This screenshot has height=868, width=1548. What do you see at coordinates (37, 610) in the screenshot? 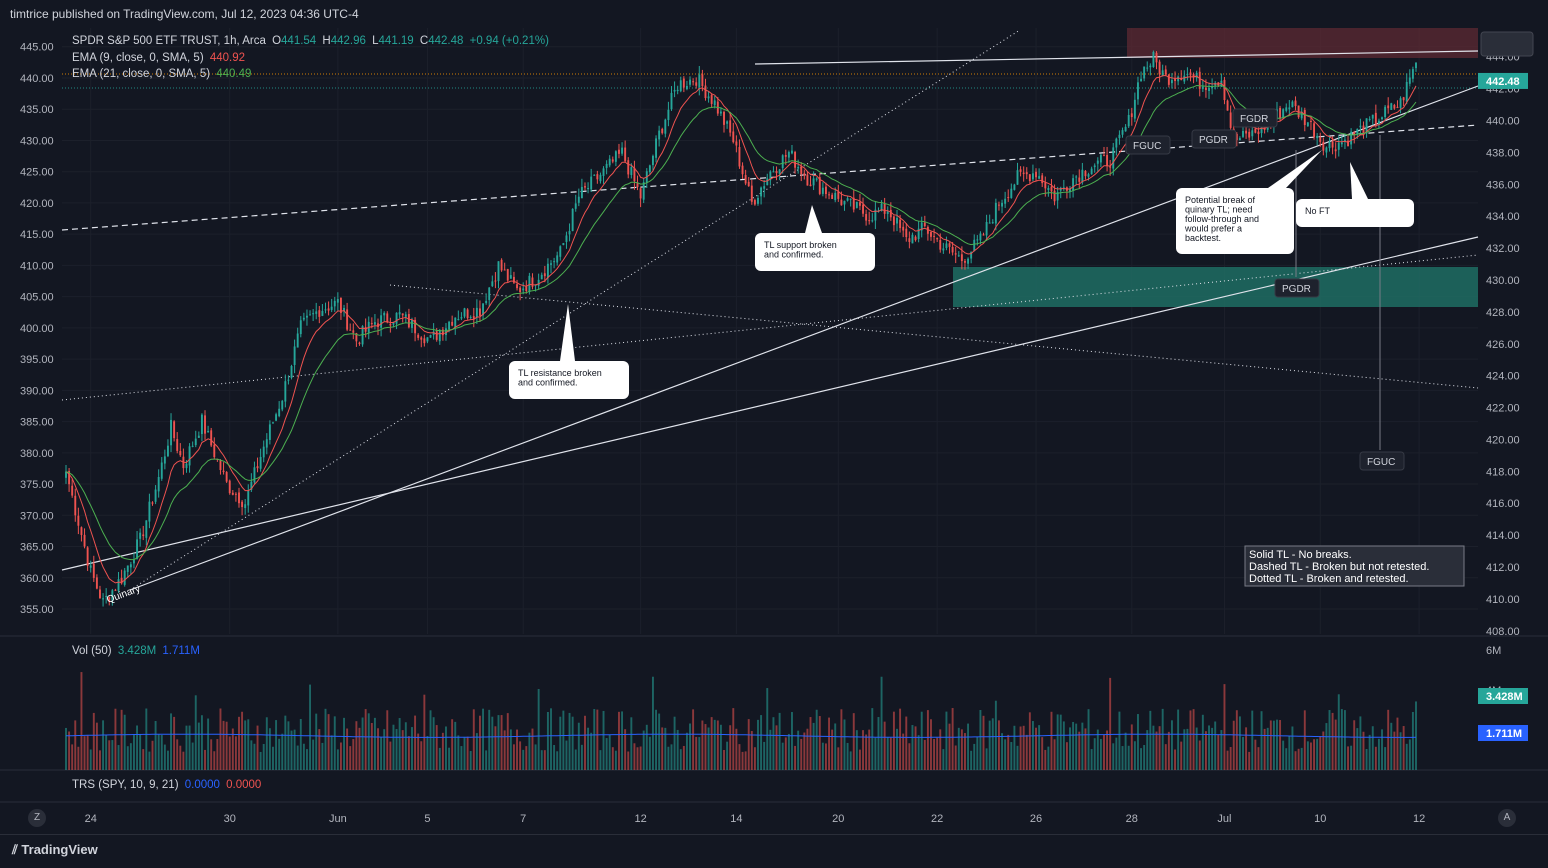
I see `left-axis-tick: 355.00` at bounding box center [37, 610].